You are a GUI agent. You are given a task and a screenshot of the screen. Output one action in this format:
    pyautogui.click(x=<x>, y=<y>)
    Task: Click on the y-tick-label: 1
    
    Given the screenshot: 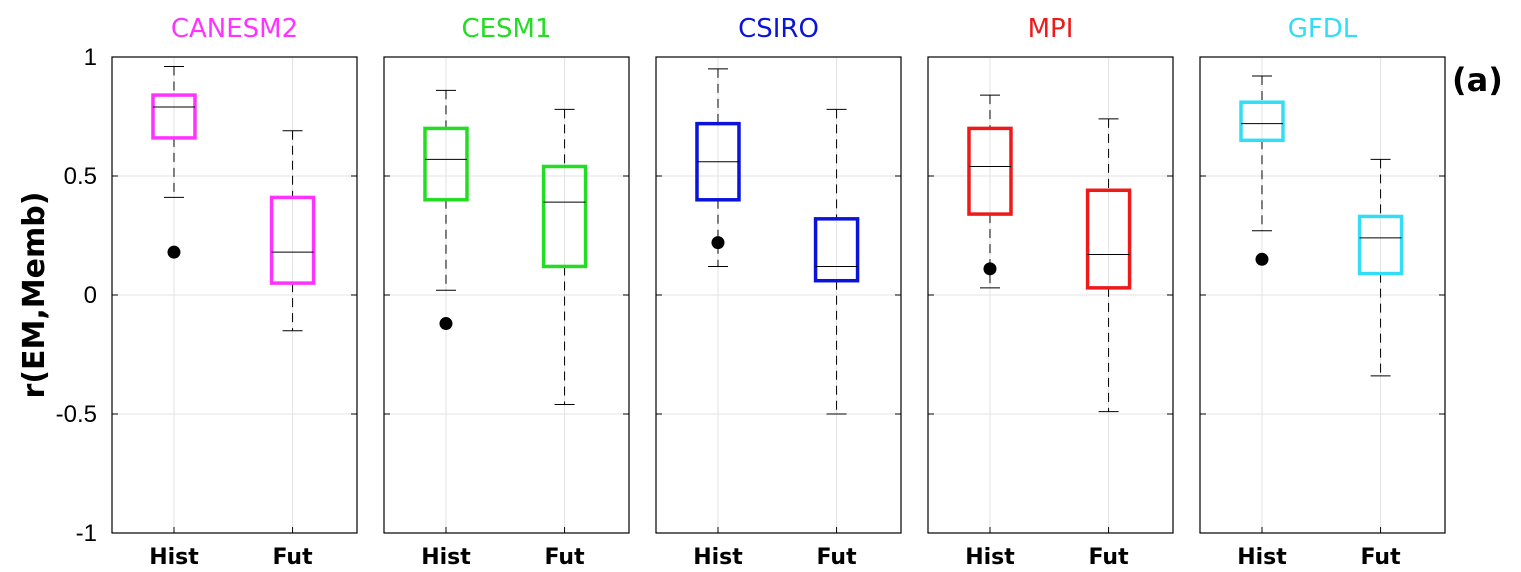 What is the action you would take?
    pyautogui.click(x=90, y=57)
    